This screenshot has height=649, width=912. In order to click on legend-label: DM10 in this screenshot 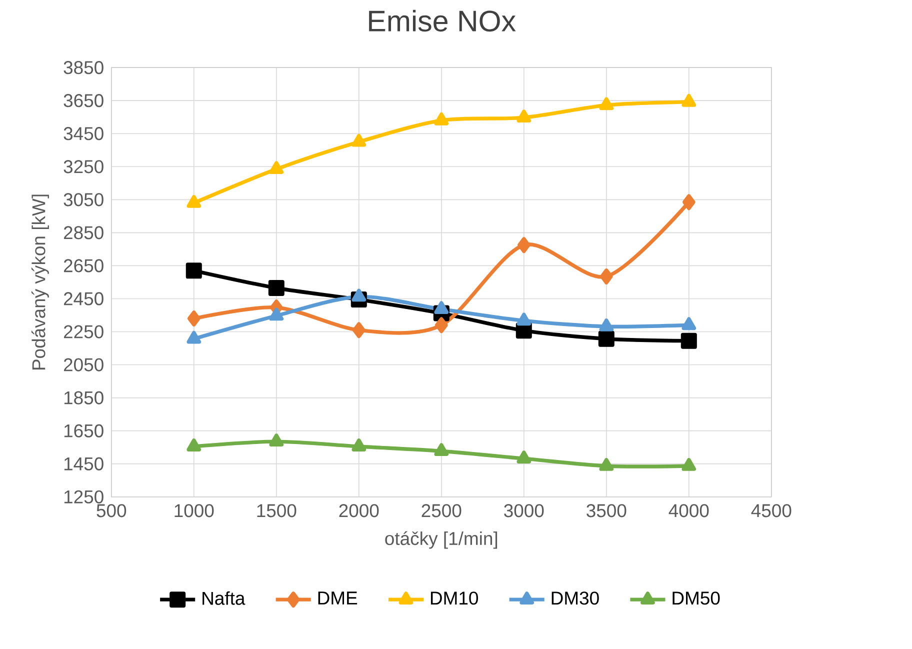, I will do `click(454, 598)`.